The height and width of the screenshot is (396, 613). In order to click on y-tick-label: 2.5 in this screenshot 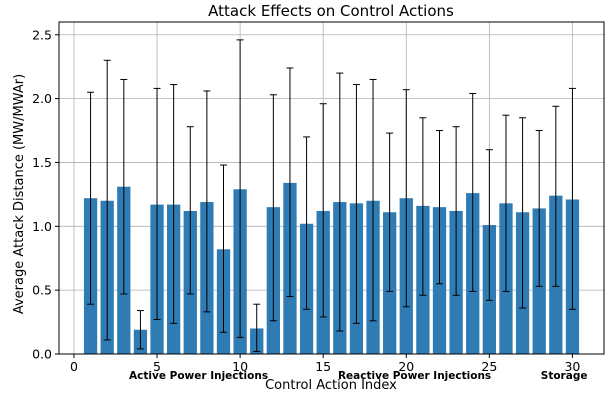, I will do `click(42, 34)`.